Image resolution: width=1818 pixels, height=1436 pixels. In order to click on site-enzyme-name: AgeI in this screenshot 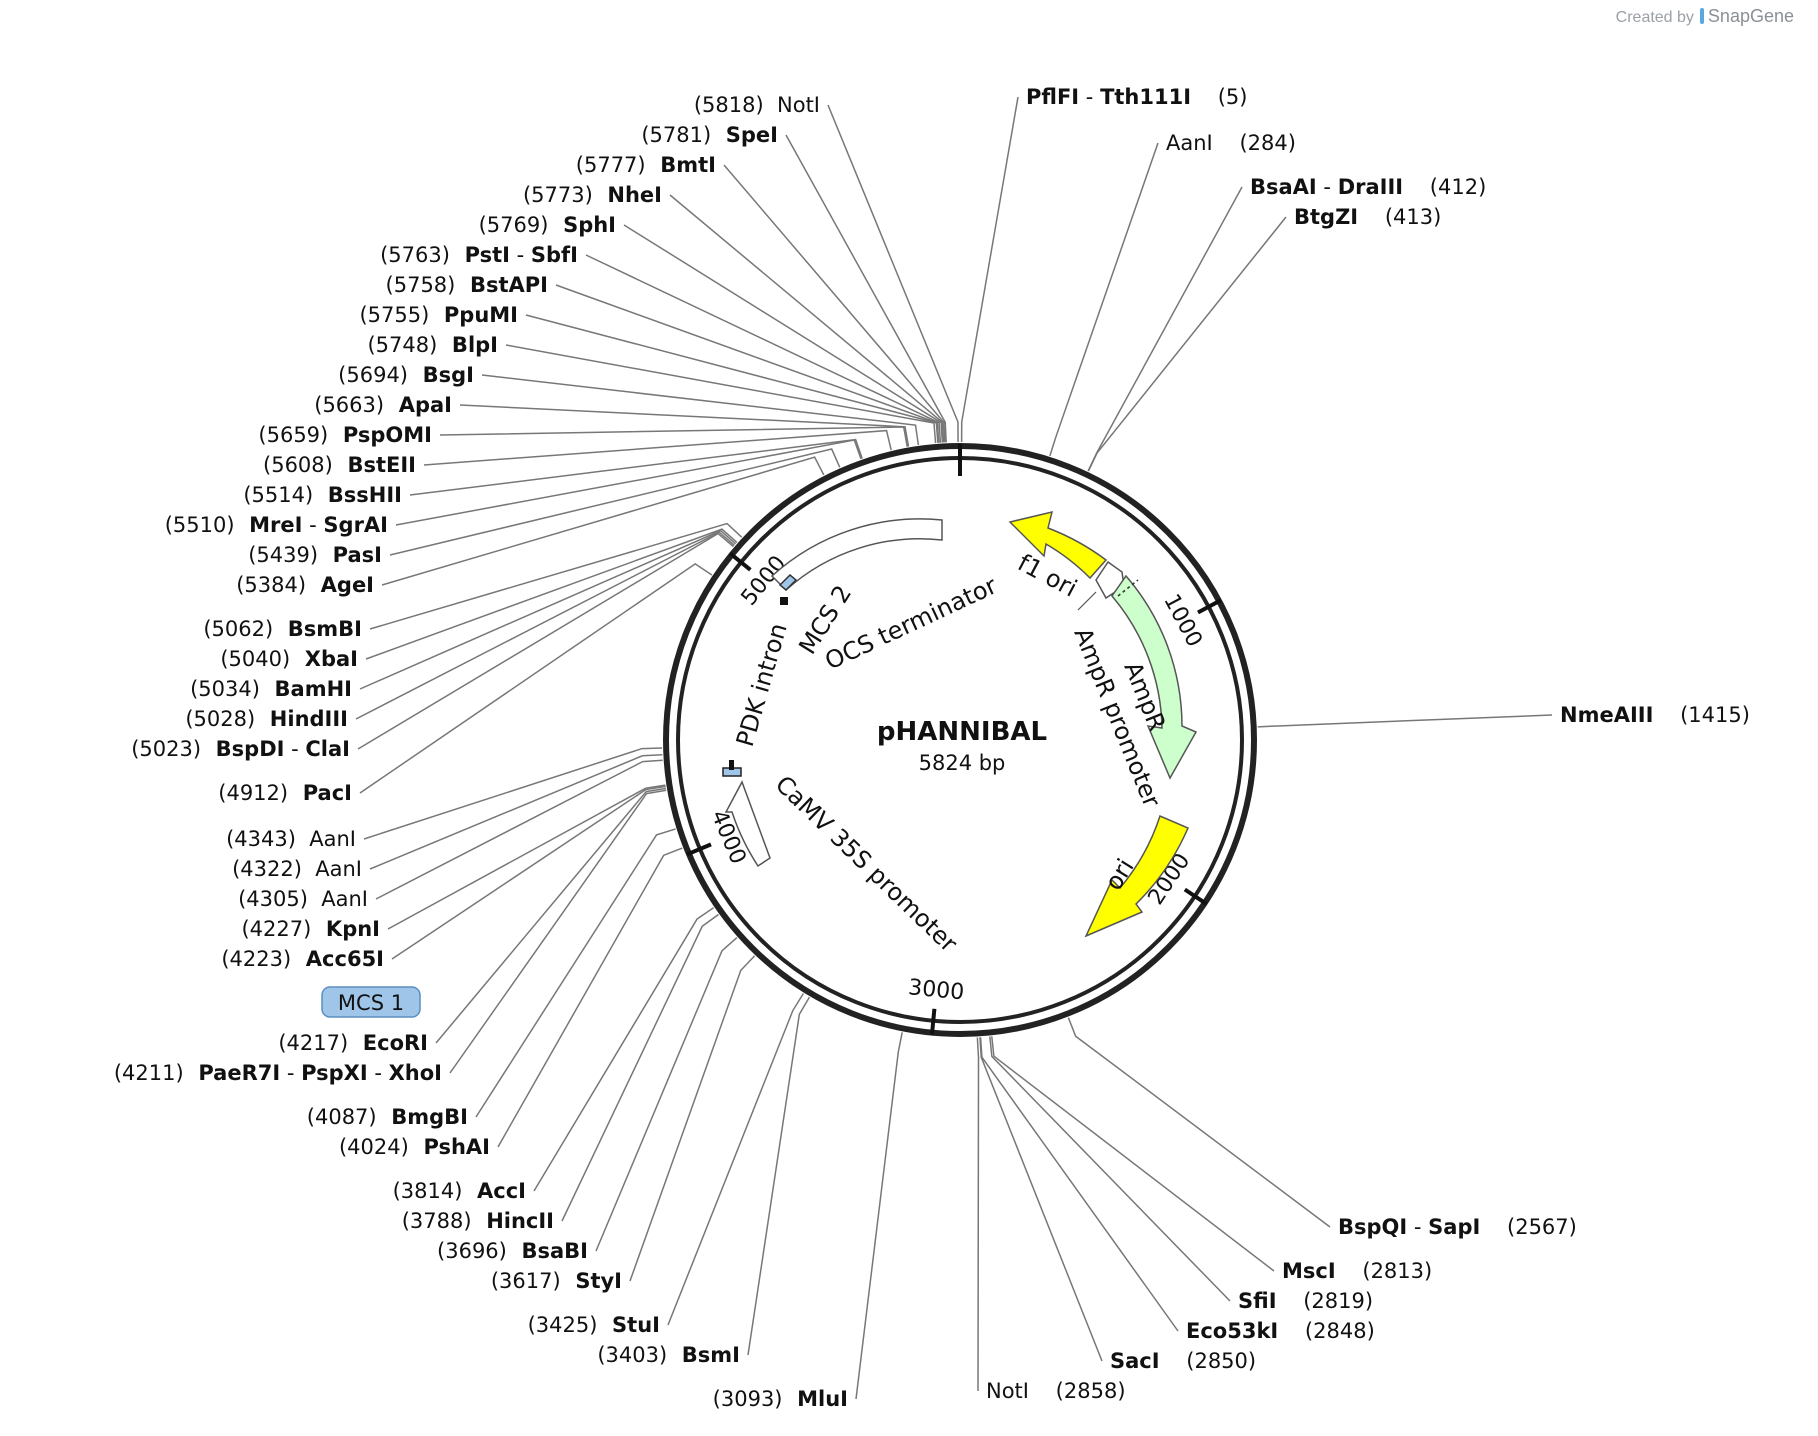, I will do `click(340, 585)`.